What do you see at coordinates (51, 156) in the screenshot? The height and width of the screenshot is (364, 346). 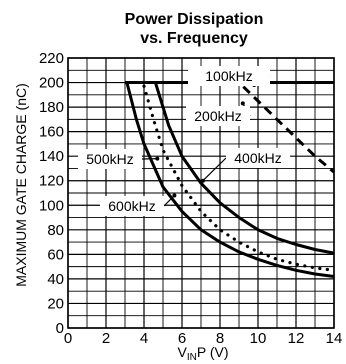 I see `y-tick-label: 140` at bounding box center [51, 156].